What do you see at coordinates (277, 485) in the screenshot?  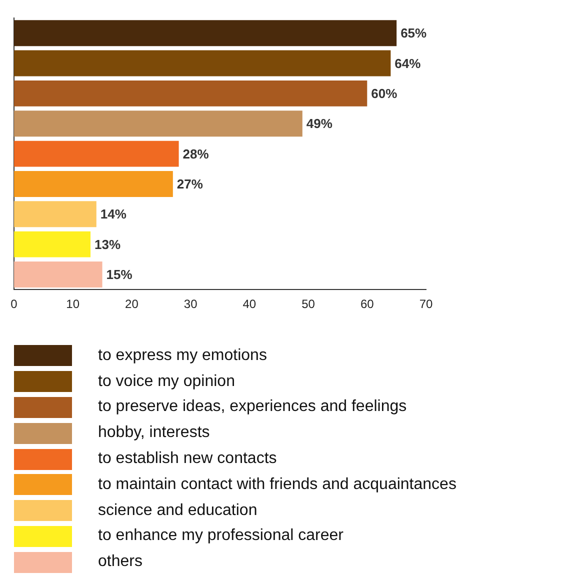 I see `legend-label: to maintain contact with friends and acquaintances` at bounding box center [277, 485].